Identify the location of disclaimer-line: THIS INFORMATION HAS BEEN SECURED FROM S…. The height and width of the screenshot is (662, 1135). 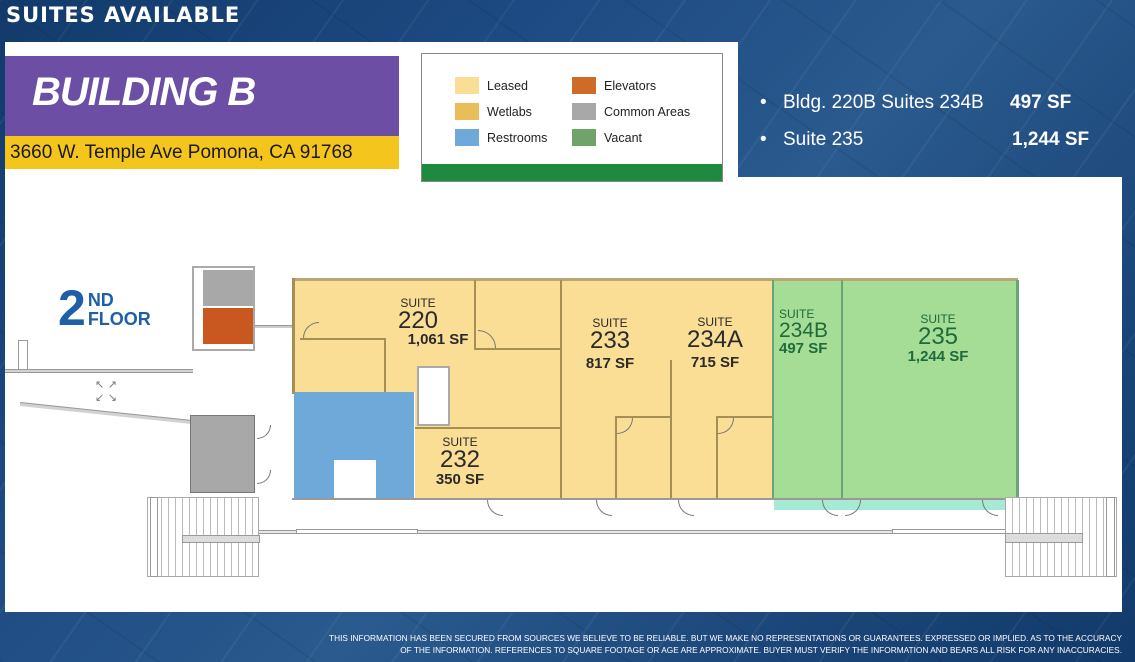
(725, 638).